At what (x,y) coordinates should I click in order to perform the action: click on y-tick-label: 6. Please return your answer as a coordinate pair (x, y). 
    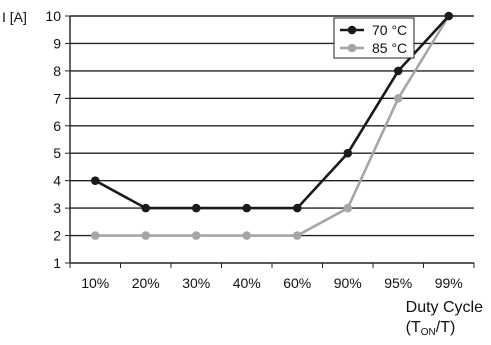
    Looking at the image, I should click on (57, 126).